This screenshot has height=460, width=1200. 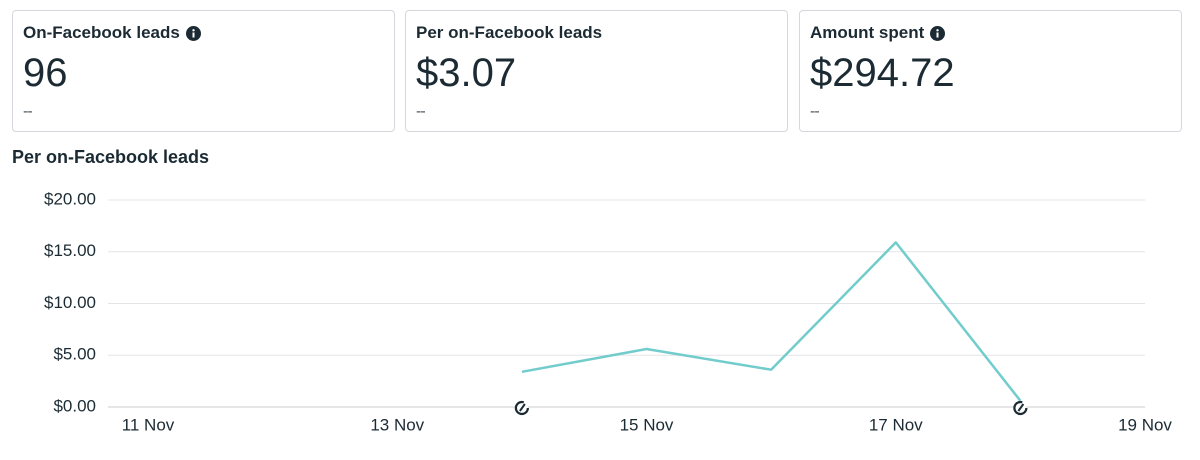 I want to click on y-tick-label: $10.00, so click(x=70, y=302).